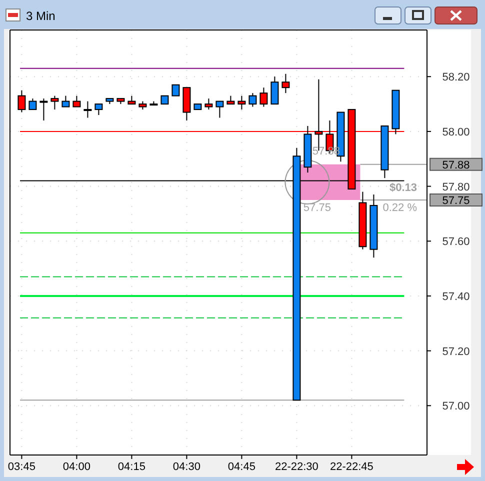 This screenshot has width=485, height=481. What do you see at coordinates (456, 406) in the screenshot?
I see `y-tick-label: 57.00` at bounding box center [456, 406].